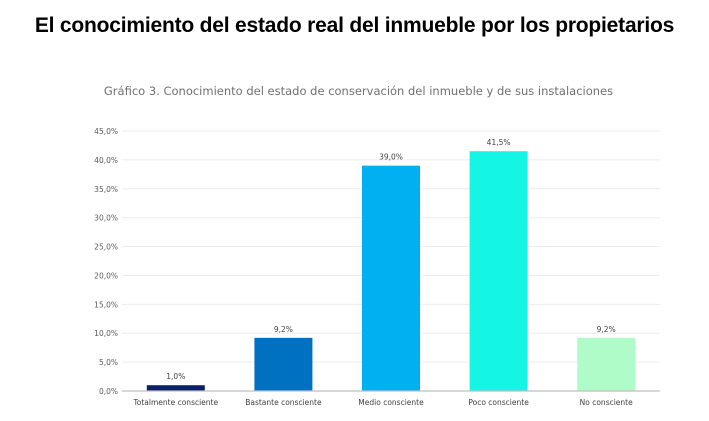 The image size is (709, 421). What do you see at coordinates (175, 402) in the screenshot?
I see `x-tick-label: Totalmente consciente` at bounding box center [175, 402].